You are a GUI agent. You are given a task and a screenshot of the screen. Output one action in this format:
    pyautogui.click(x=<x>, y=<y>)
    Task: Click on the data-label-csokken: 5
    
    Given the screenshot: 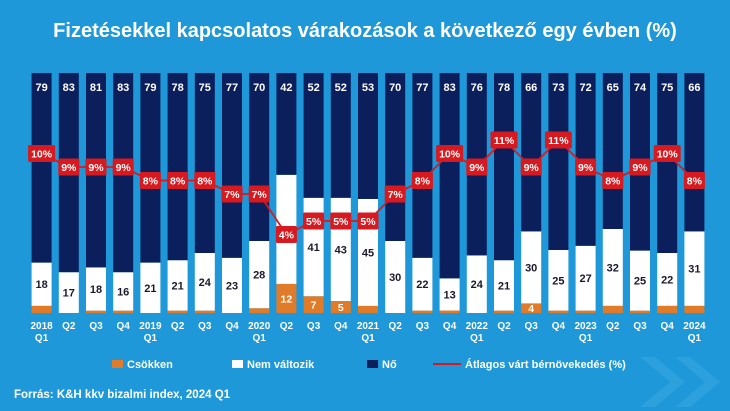 What is the action you would take?
    pyautogui.click(x=341, y=308)
    